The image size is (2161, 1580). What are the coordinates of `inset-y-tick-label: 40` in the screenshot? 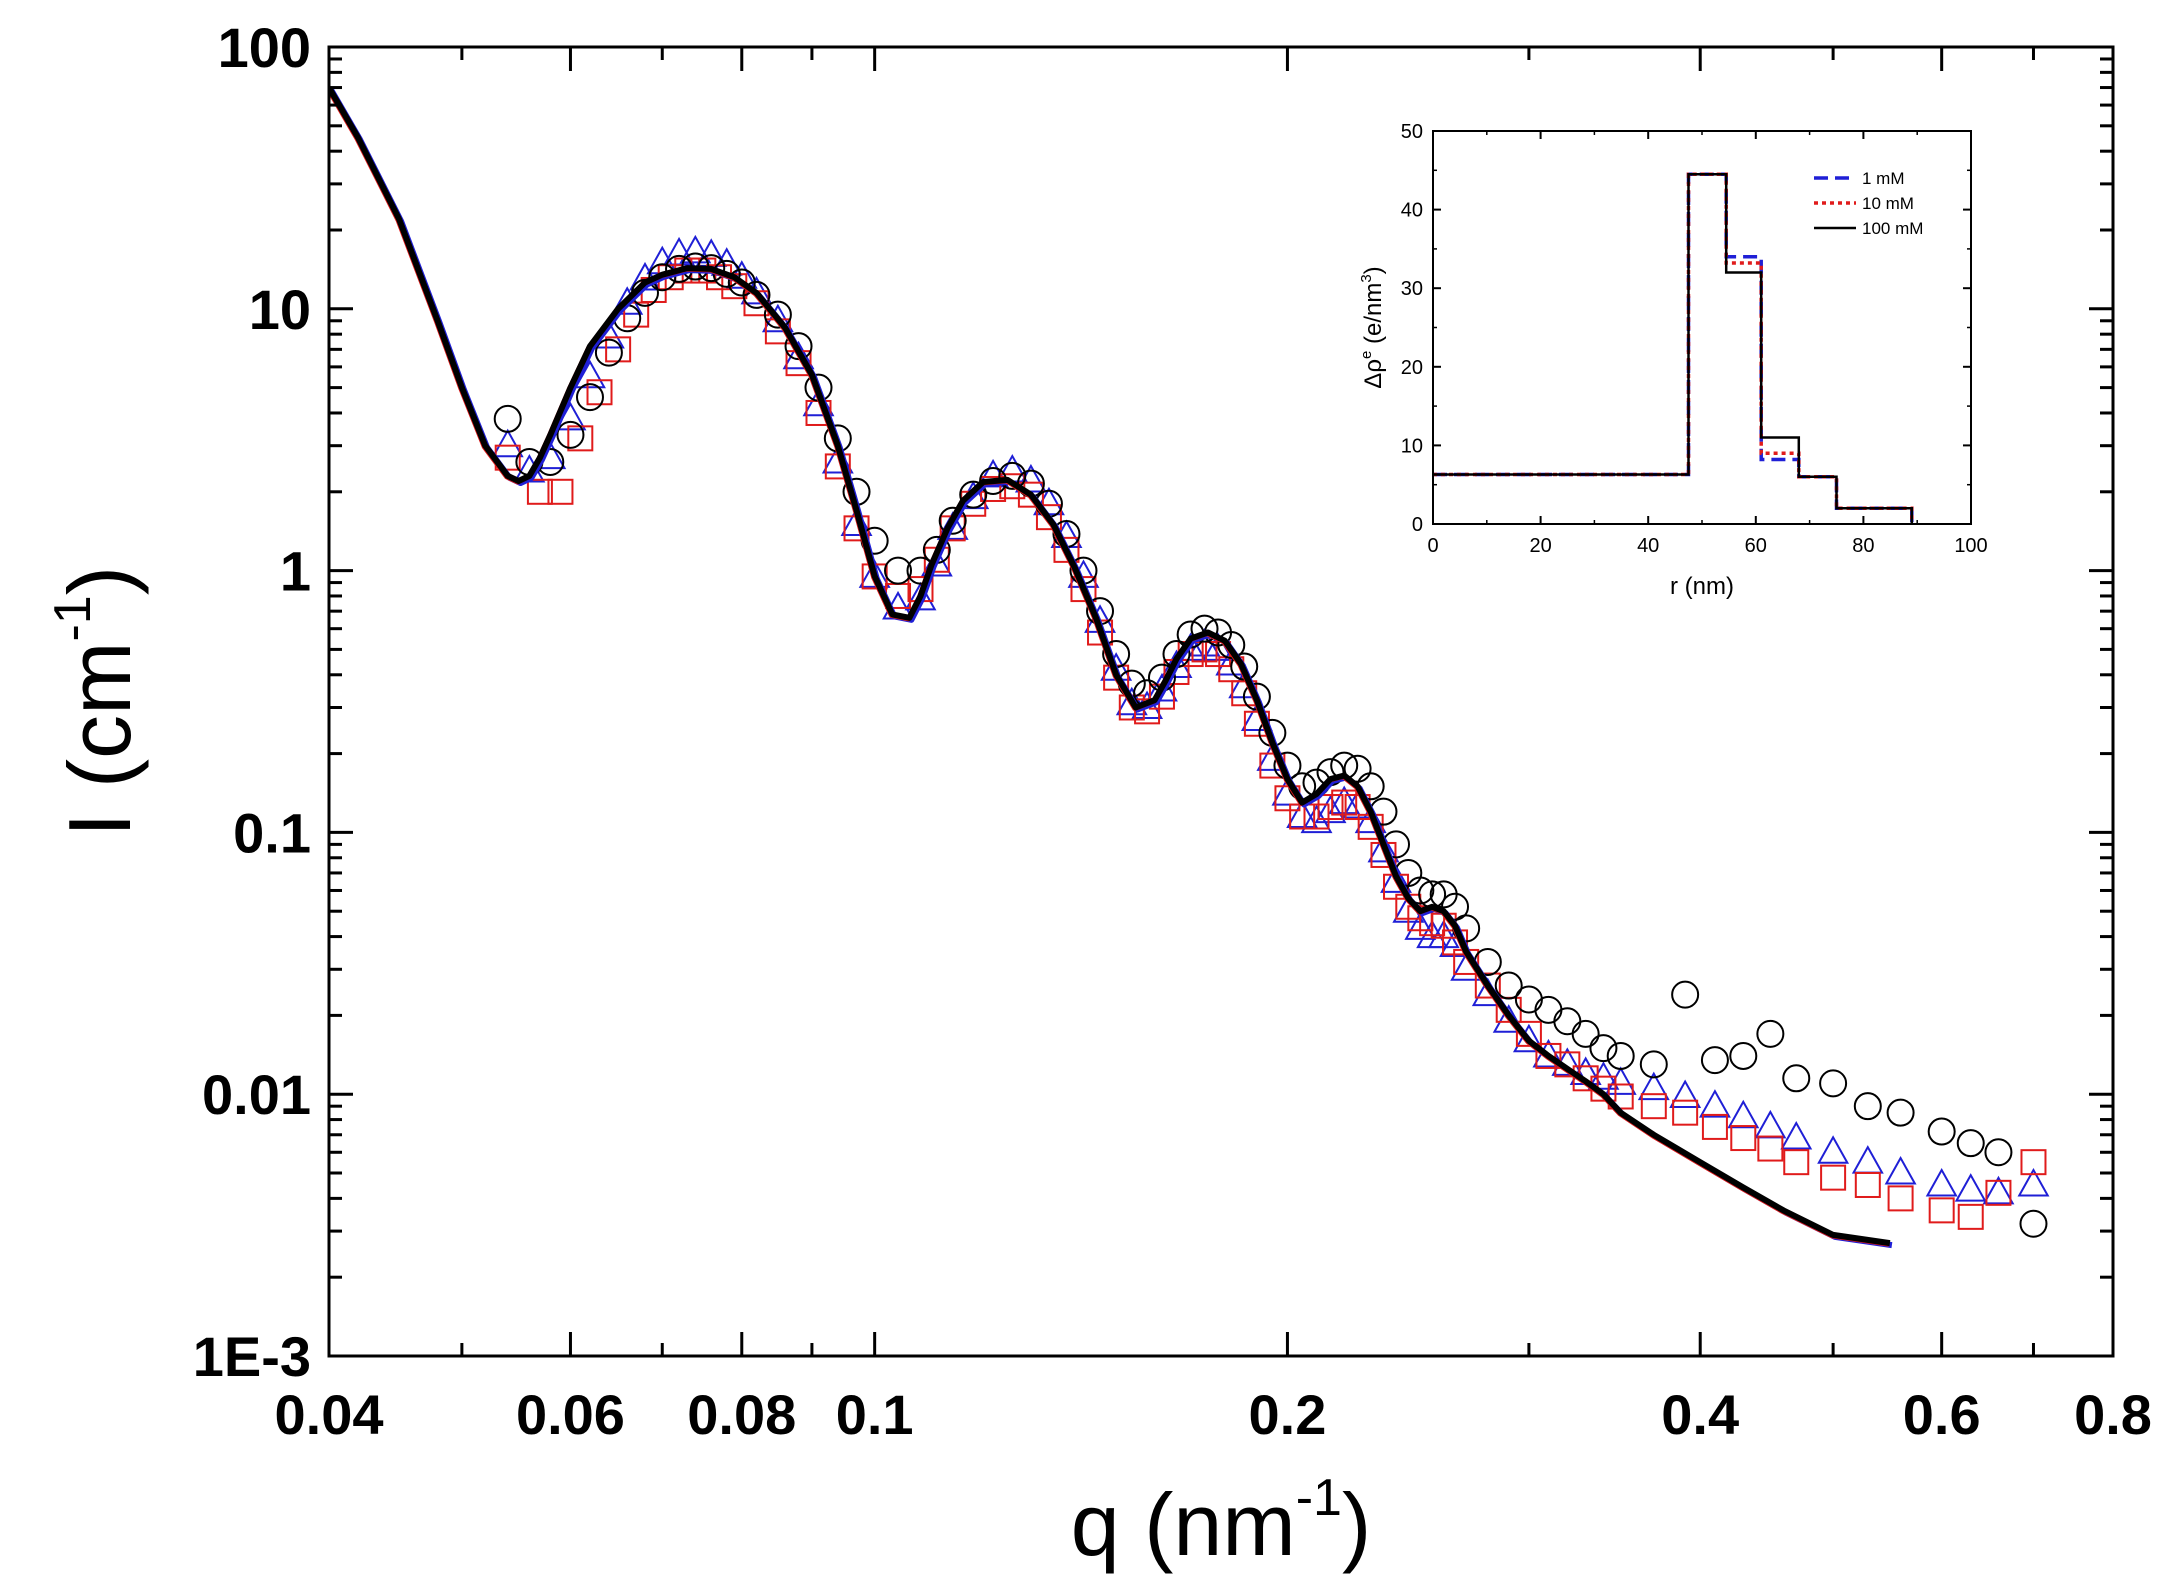 It's located at (1412, 211).